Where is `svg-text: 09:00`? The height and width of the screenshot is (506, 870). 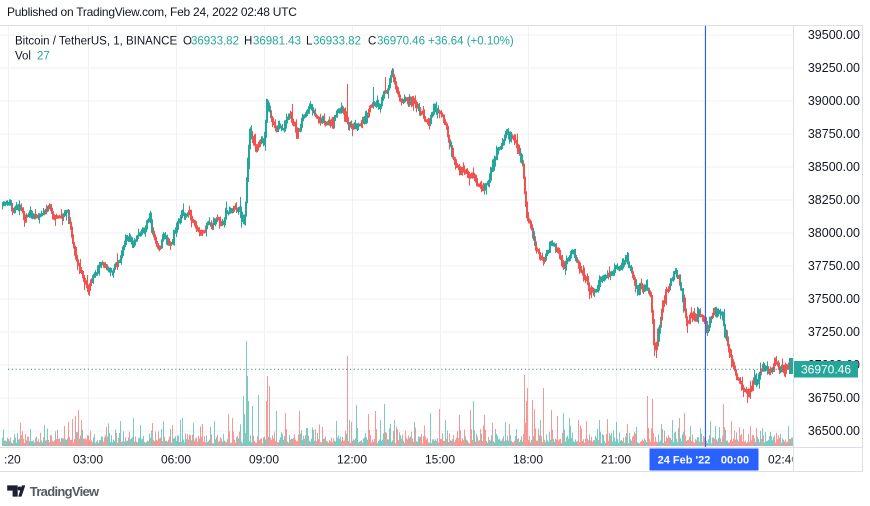
svg-text: 09:00 is located at coordinates (264, 460).